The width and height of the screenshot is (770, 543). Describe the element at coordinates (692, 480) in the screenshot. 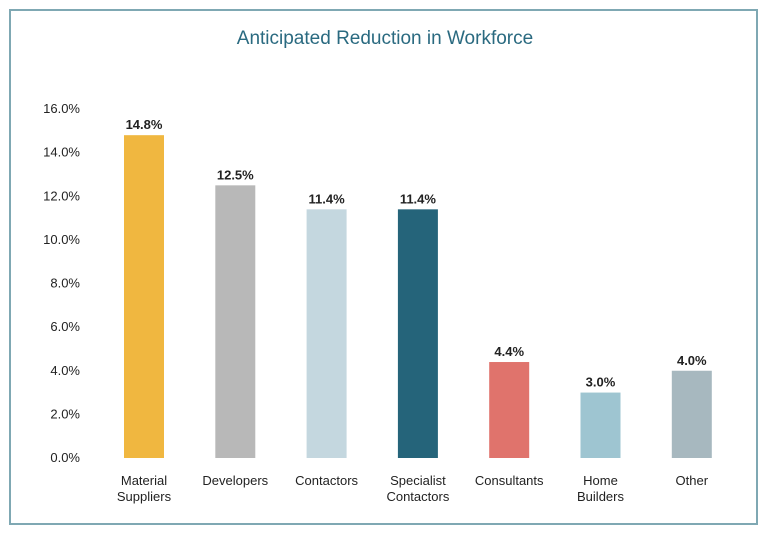

I see `x-tick-label: Other` at that location.